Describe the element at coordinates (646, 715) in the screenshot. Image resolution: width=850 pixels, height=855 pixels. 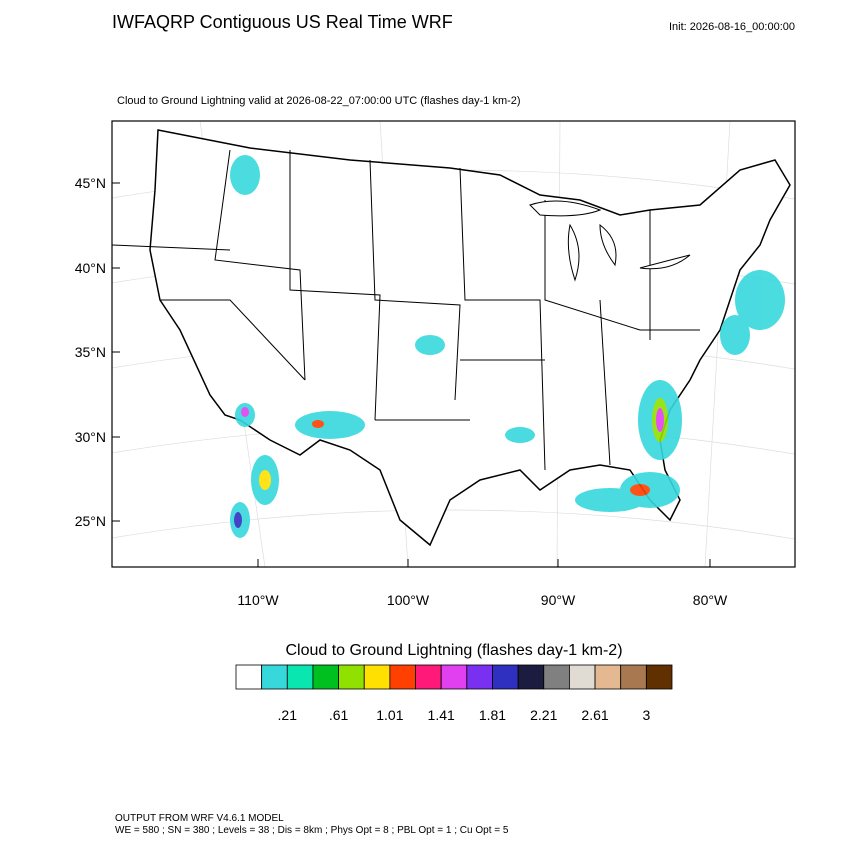
I see `colorbar-label: 3` at that location.